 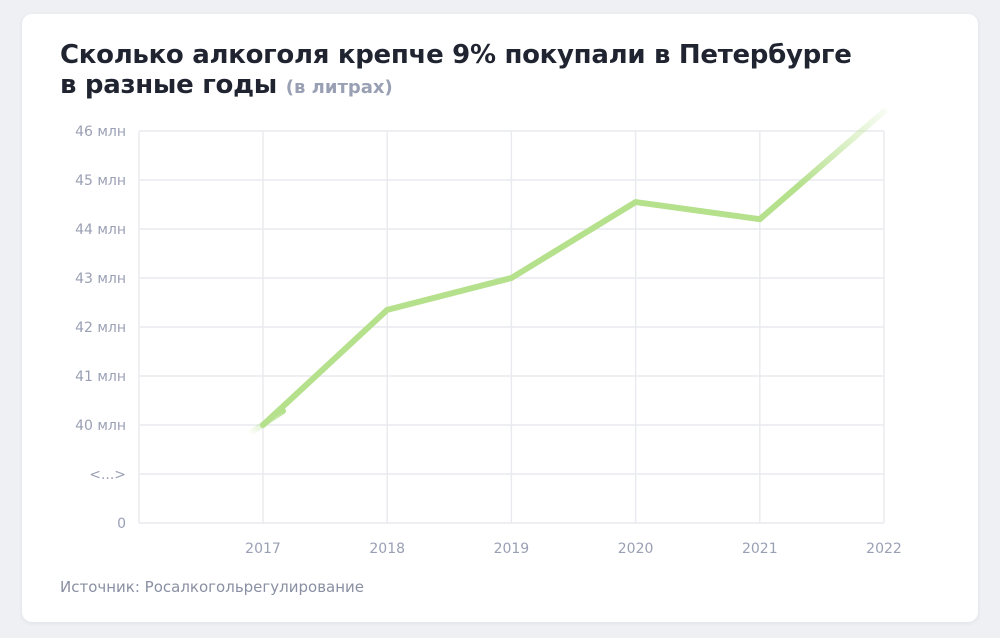 What do you see at coordinates (100, 426) in the screenshot?
I see `y-tick-label: 40 млн` at bounding box center [100, 426].